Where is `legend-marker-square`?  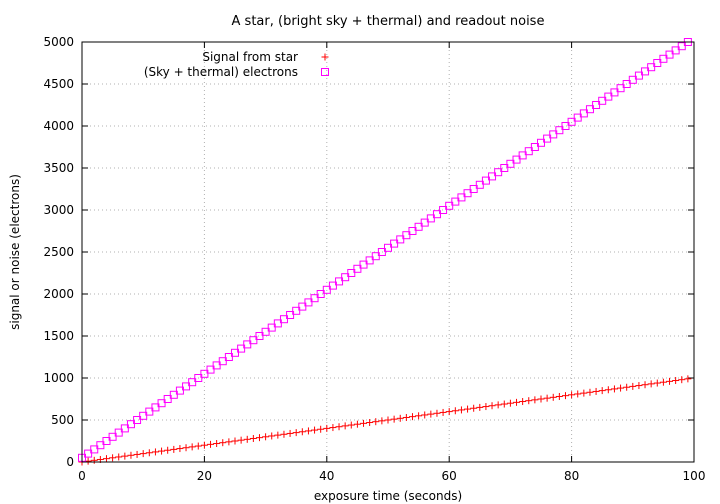
legend-marker-square is located at coordinates (325, 72).